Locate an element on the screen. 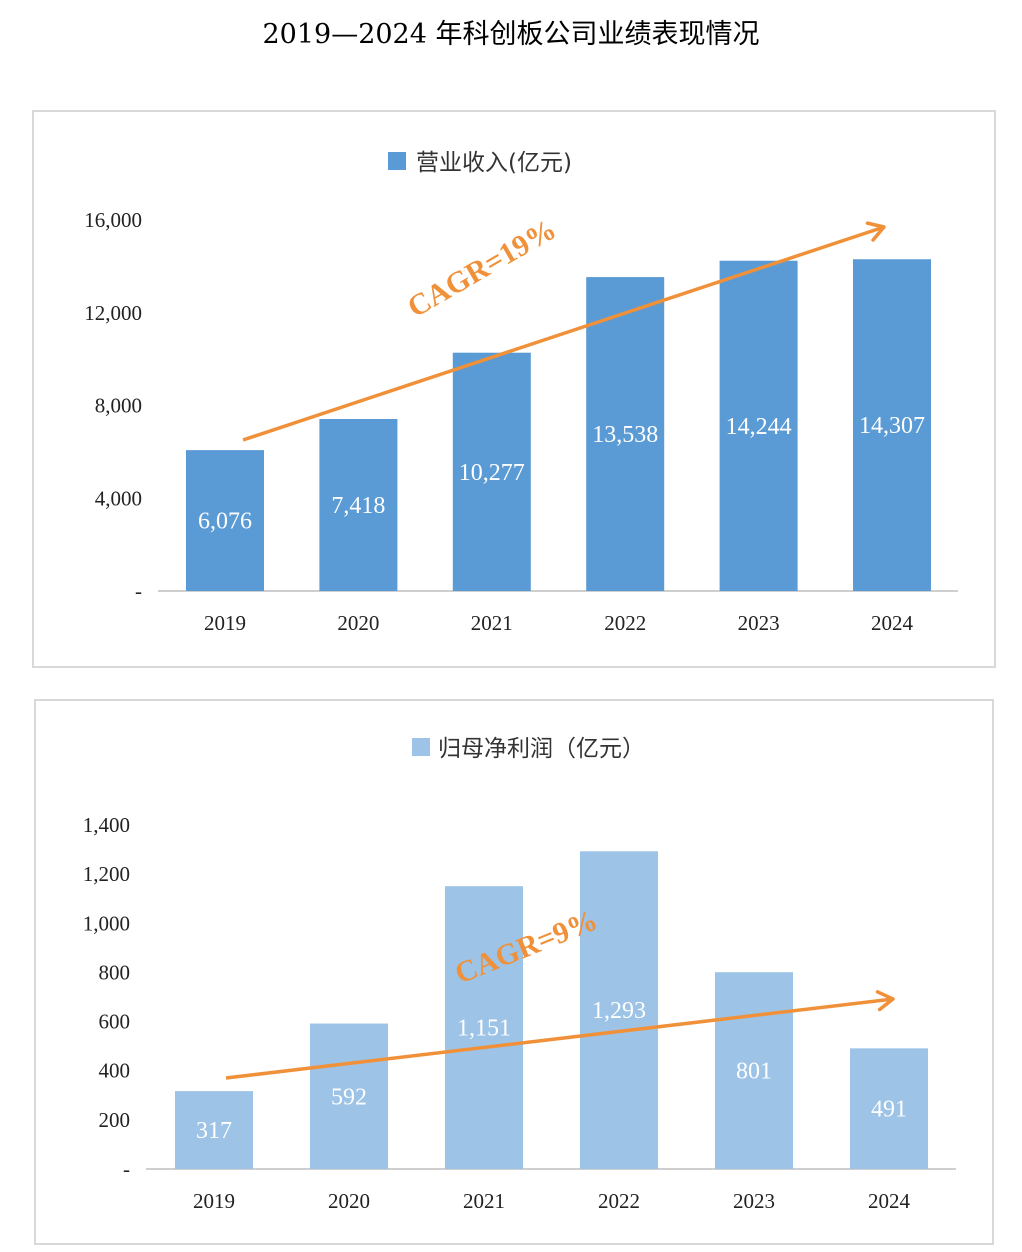  bar-value-label: 491 is located at coordinates (889, 1110).